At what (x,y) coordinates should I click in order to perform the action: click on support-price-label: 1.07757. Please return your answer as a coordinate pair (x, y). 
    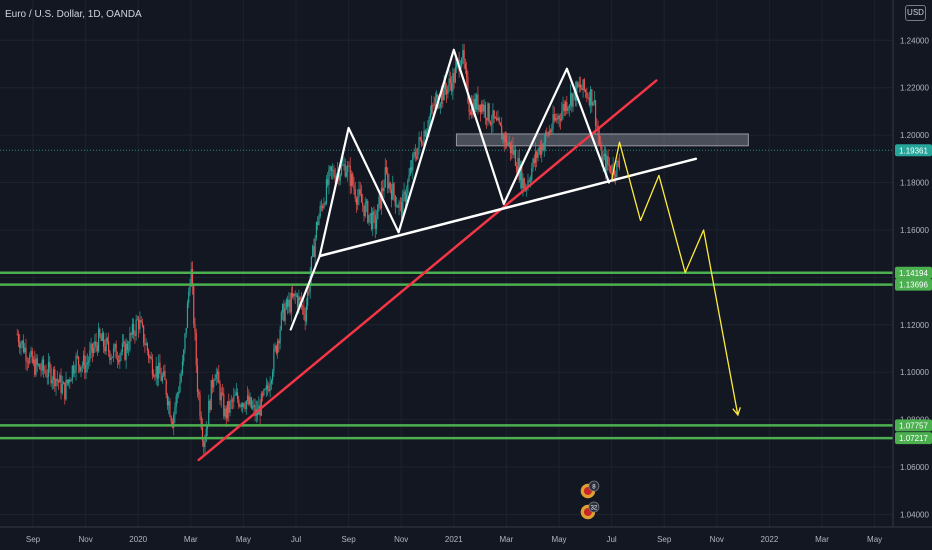
    Looking at the image, I should click on (913, 425).